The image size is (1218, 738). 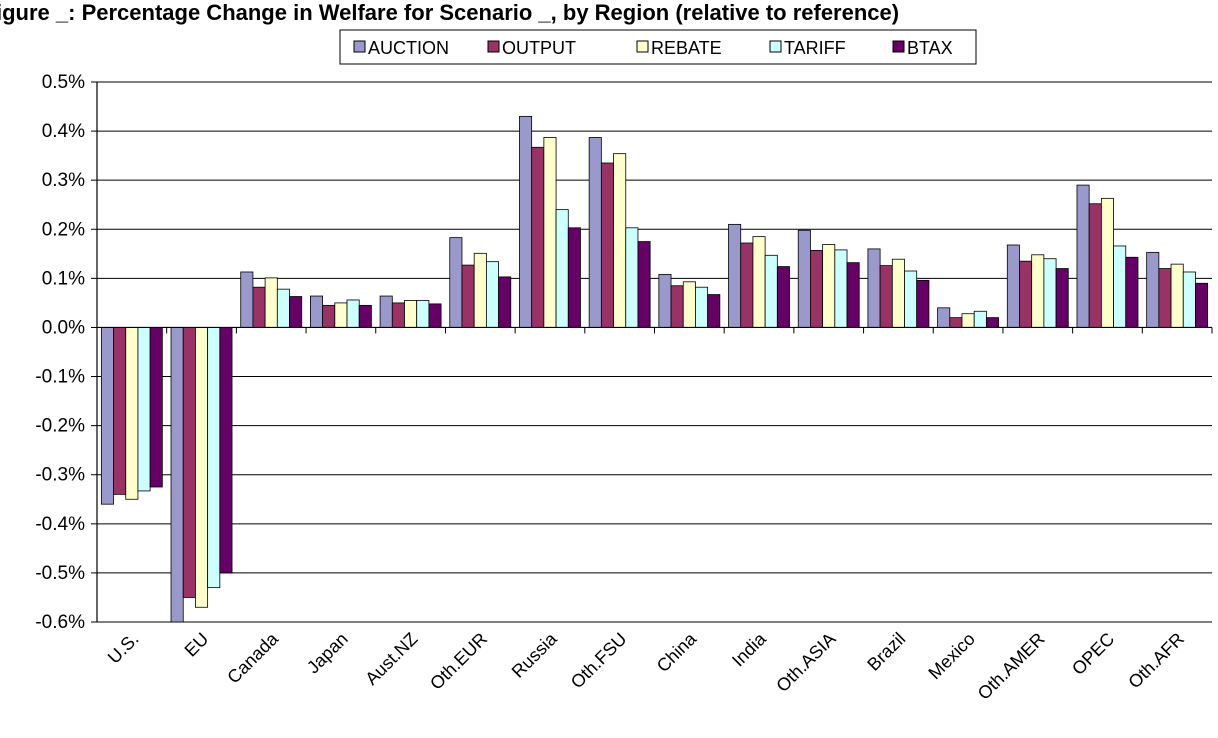 I want to click on x-tick-label: India, so click(x=749, y=649).